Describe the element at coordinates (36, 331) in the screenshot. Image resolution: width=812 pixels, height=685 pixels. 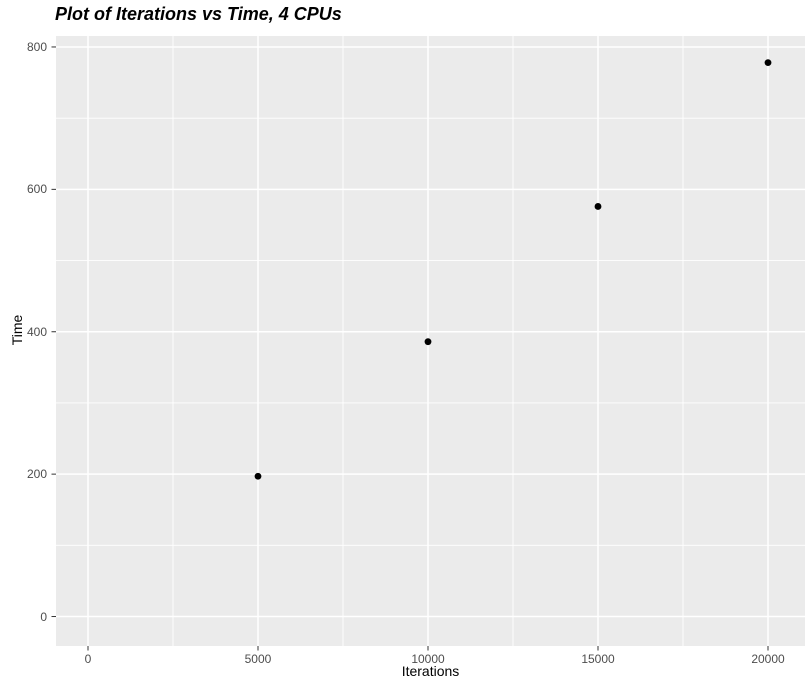
I see `y-tick-label: 400` at that location.